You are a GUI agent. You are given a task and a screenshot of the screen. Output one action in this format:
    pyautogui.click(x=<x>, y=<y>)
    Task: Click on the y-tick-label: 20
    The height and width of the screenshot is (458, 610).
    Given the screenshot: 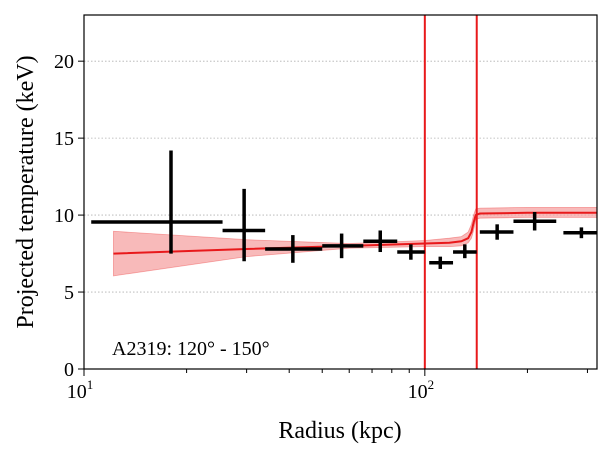 What is the action you would take?
    pyautogui.click(x=64, y=62)
    